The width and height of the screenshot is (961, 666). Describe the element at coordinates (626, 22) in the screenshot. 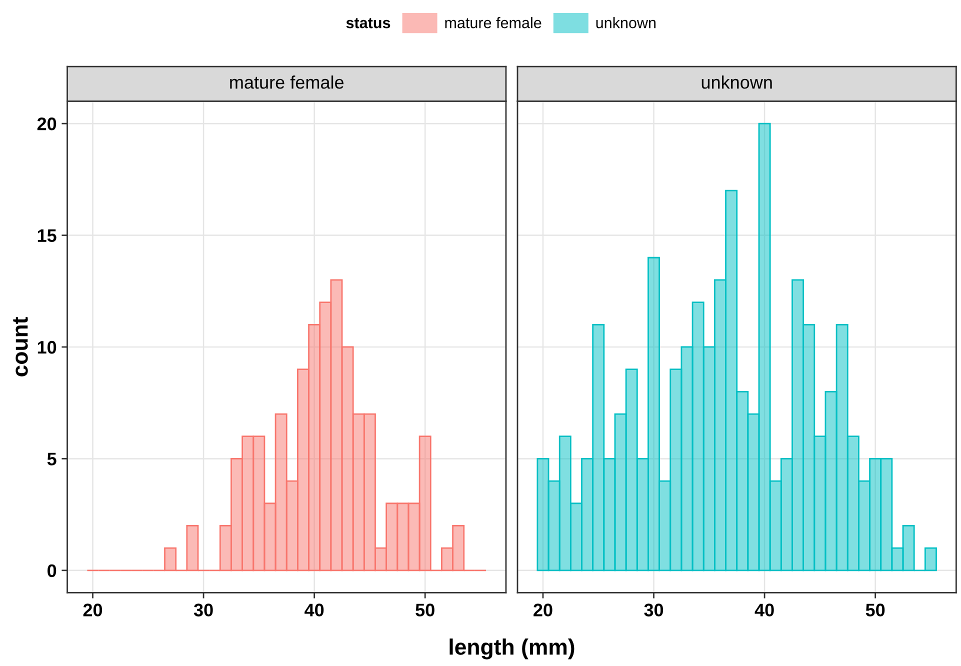

I see `legend-label: unknown` at that location.